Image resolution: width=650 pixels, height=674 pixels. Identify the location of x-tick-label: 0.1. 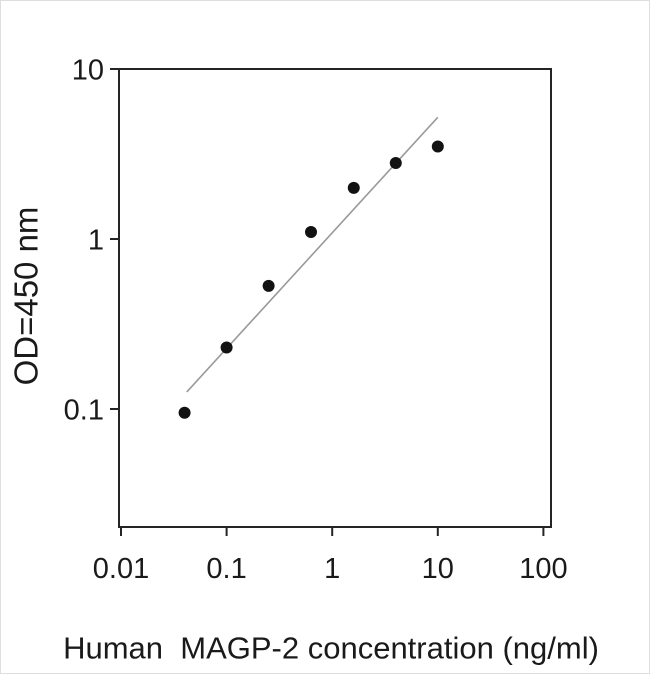
(226, 569).